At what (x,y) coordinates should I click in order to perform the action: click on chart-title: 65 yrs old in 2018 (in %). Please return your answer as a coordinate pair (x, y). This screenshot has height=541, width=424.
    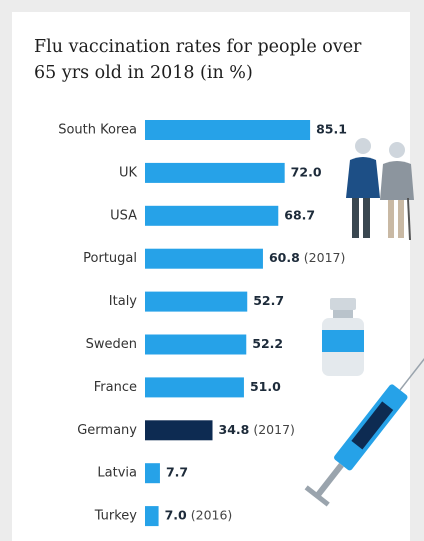
    Looking at the image, I should click on (143, 73).